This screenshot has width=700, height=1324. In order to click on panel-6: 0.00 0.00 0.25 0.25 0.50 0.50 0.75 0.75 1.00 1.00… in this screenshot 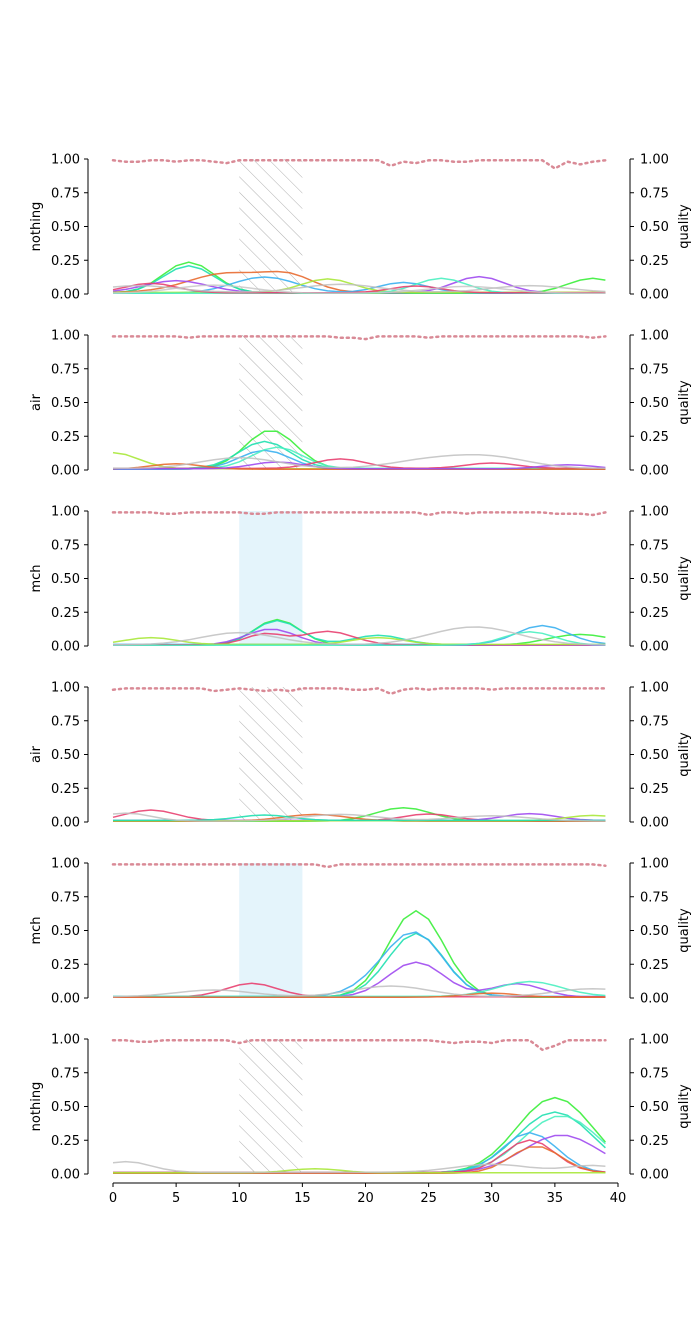, I will do `click(360, 1108)`.